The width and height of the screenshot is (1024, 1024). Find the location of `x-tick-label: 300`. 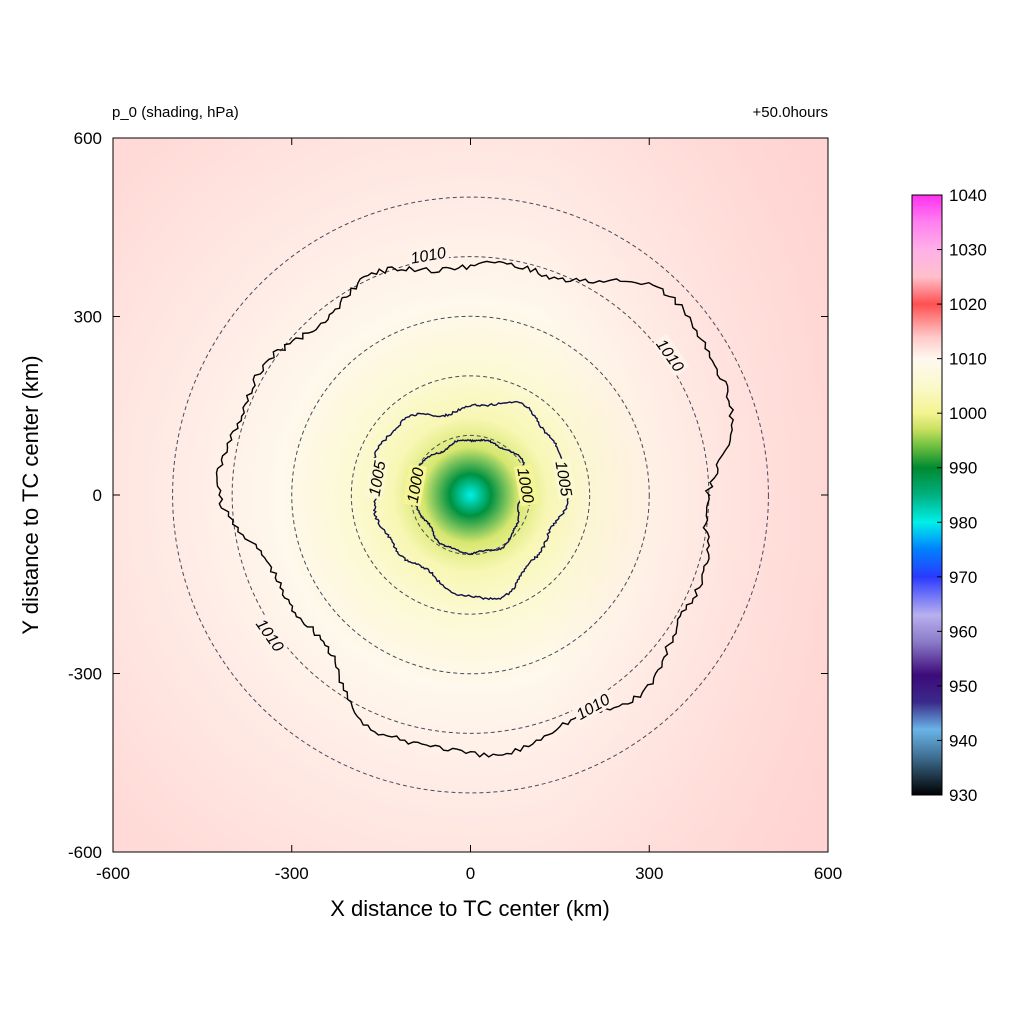

x-tick-label: 300 is located at coordinates (649, 873).